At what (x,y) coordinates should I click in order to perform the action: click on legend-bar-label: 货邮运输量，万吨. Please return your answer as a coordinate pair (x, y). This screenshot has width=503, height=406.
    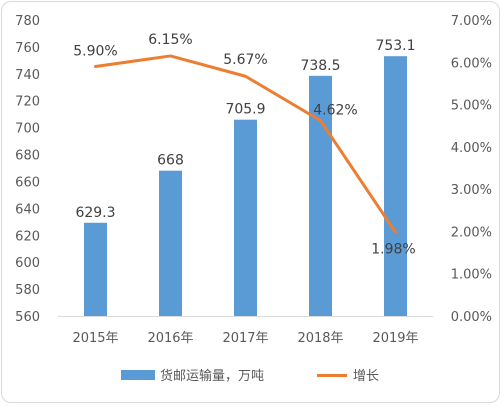
    Looking at the image, I should click on (212, 376).